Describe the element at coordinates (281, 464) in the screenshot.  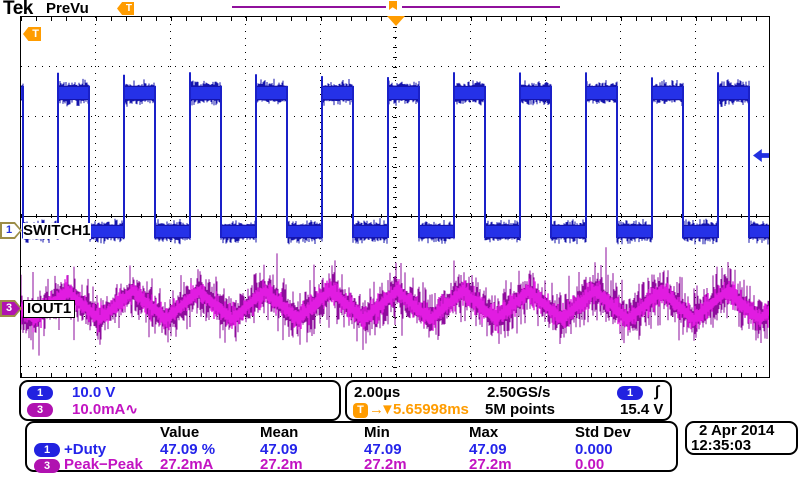
I see `meas-row2-mean: 27.2m` at that location.